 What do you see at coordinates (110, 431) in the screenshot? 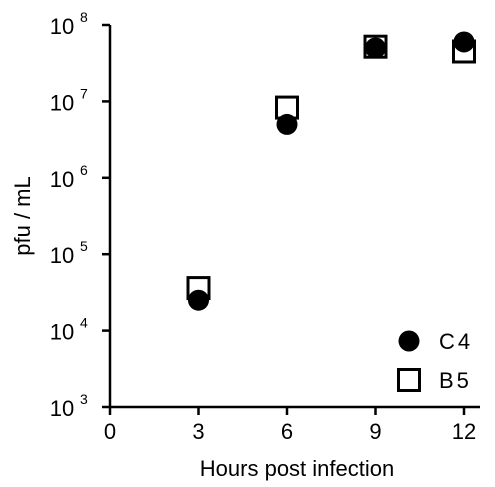
I see `x-tick-label: 0` at bounding box center [110, 431].